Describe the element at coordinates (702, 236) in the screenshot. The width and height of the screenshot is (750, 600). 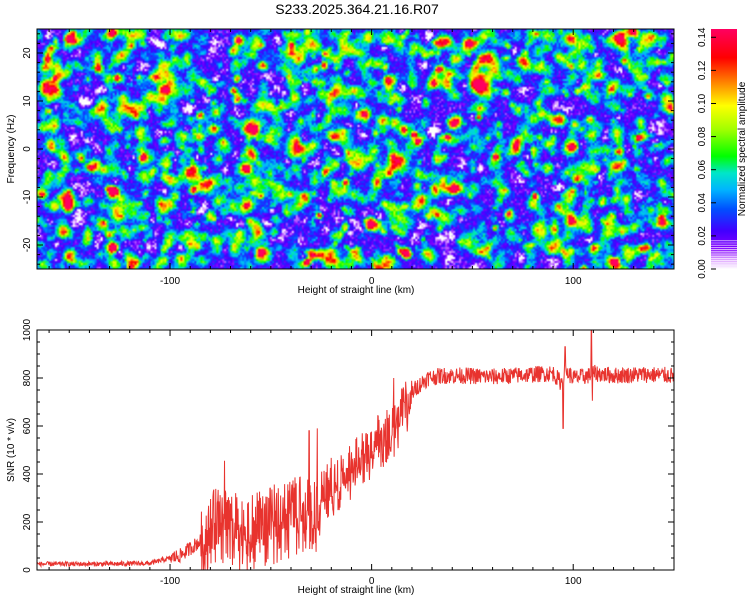
I see `colorbar-tick-label: 0.02` at that location.